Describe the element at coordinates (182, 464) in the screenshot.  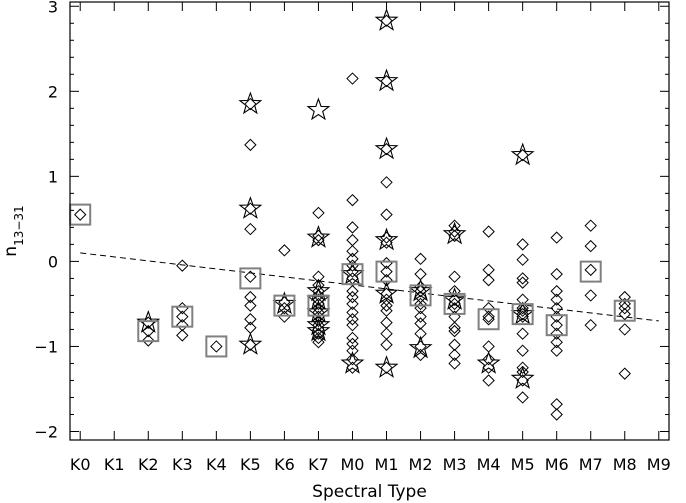
I see `x-tick-label: K3` at that location.